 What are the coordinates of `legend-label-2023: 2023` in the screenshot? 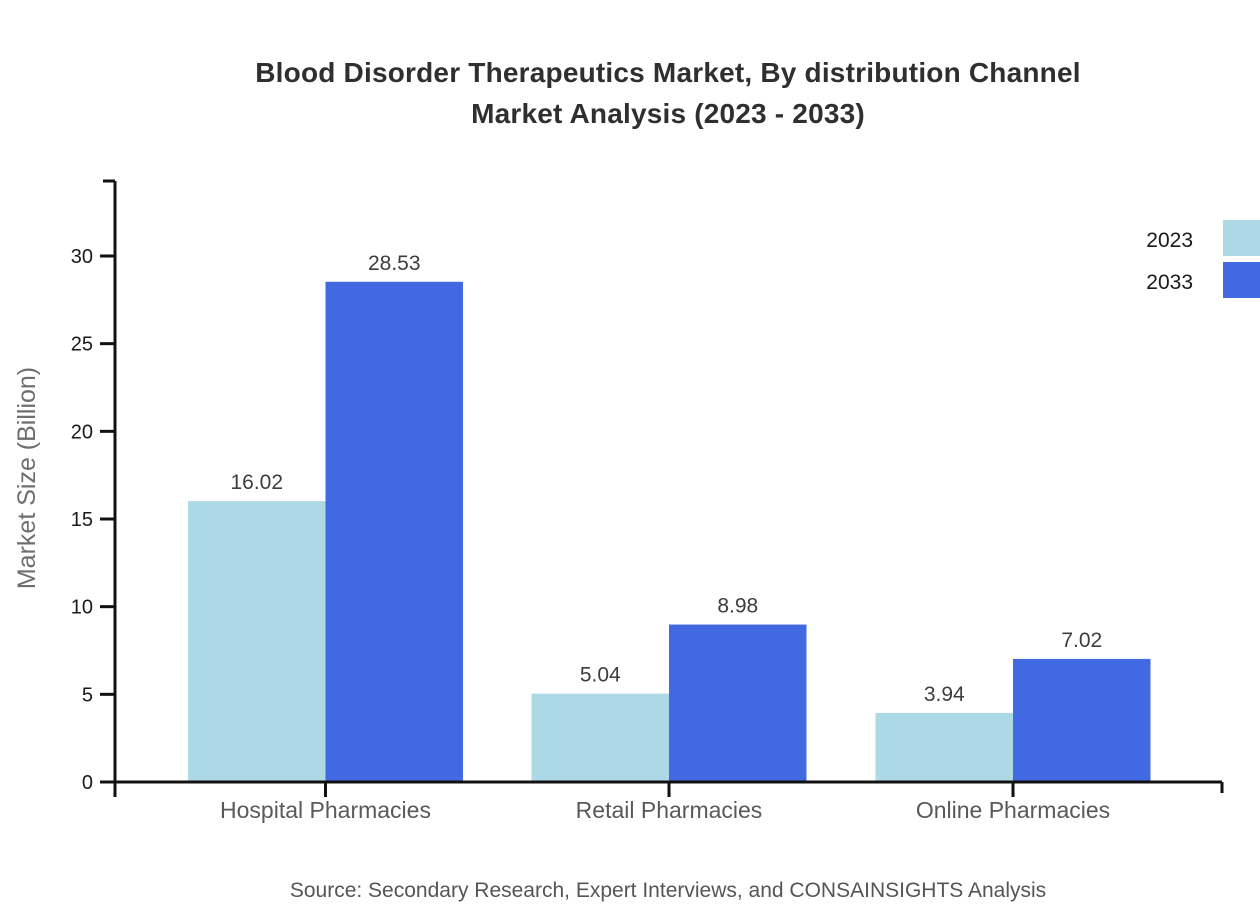 It's located at (1169, 240).